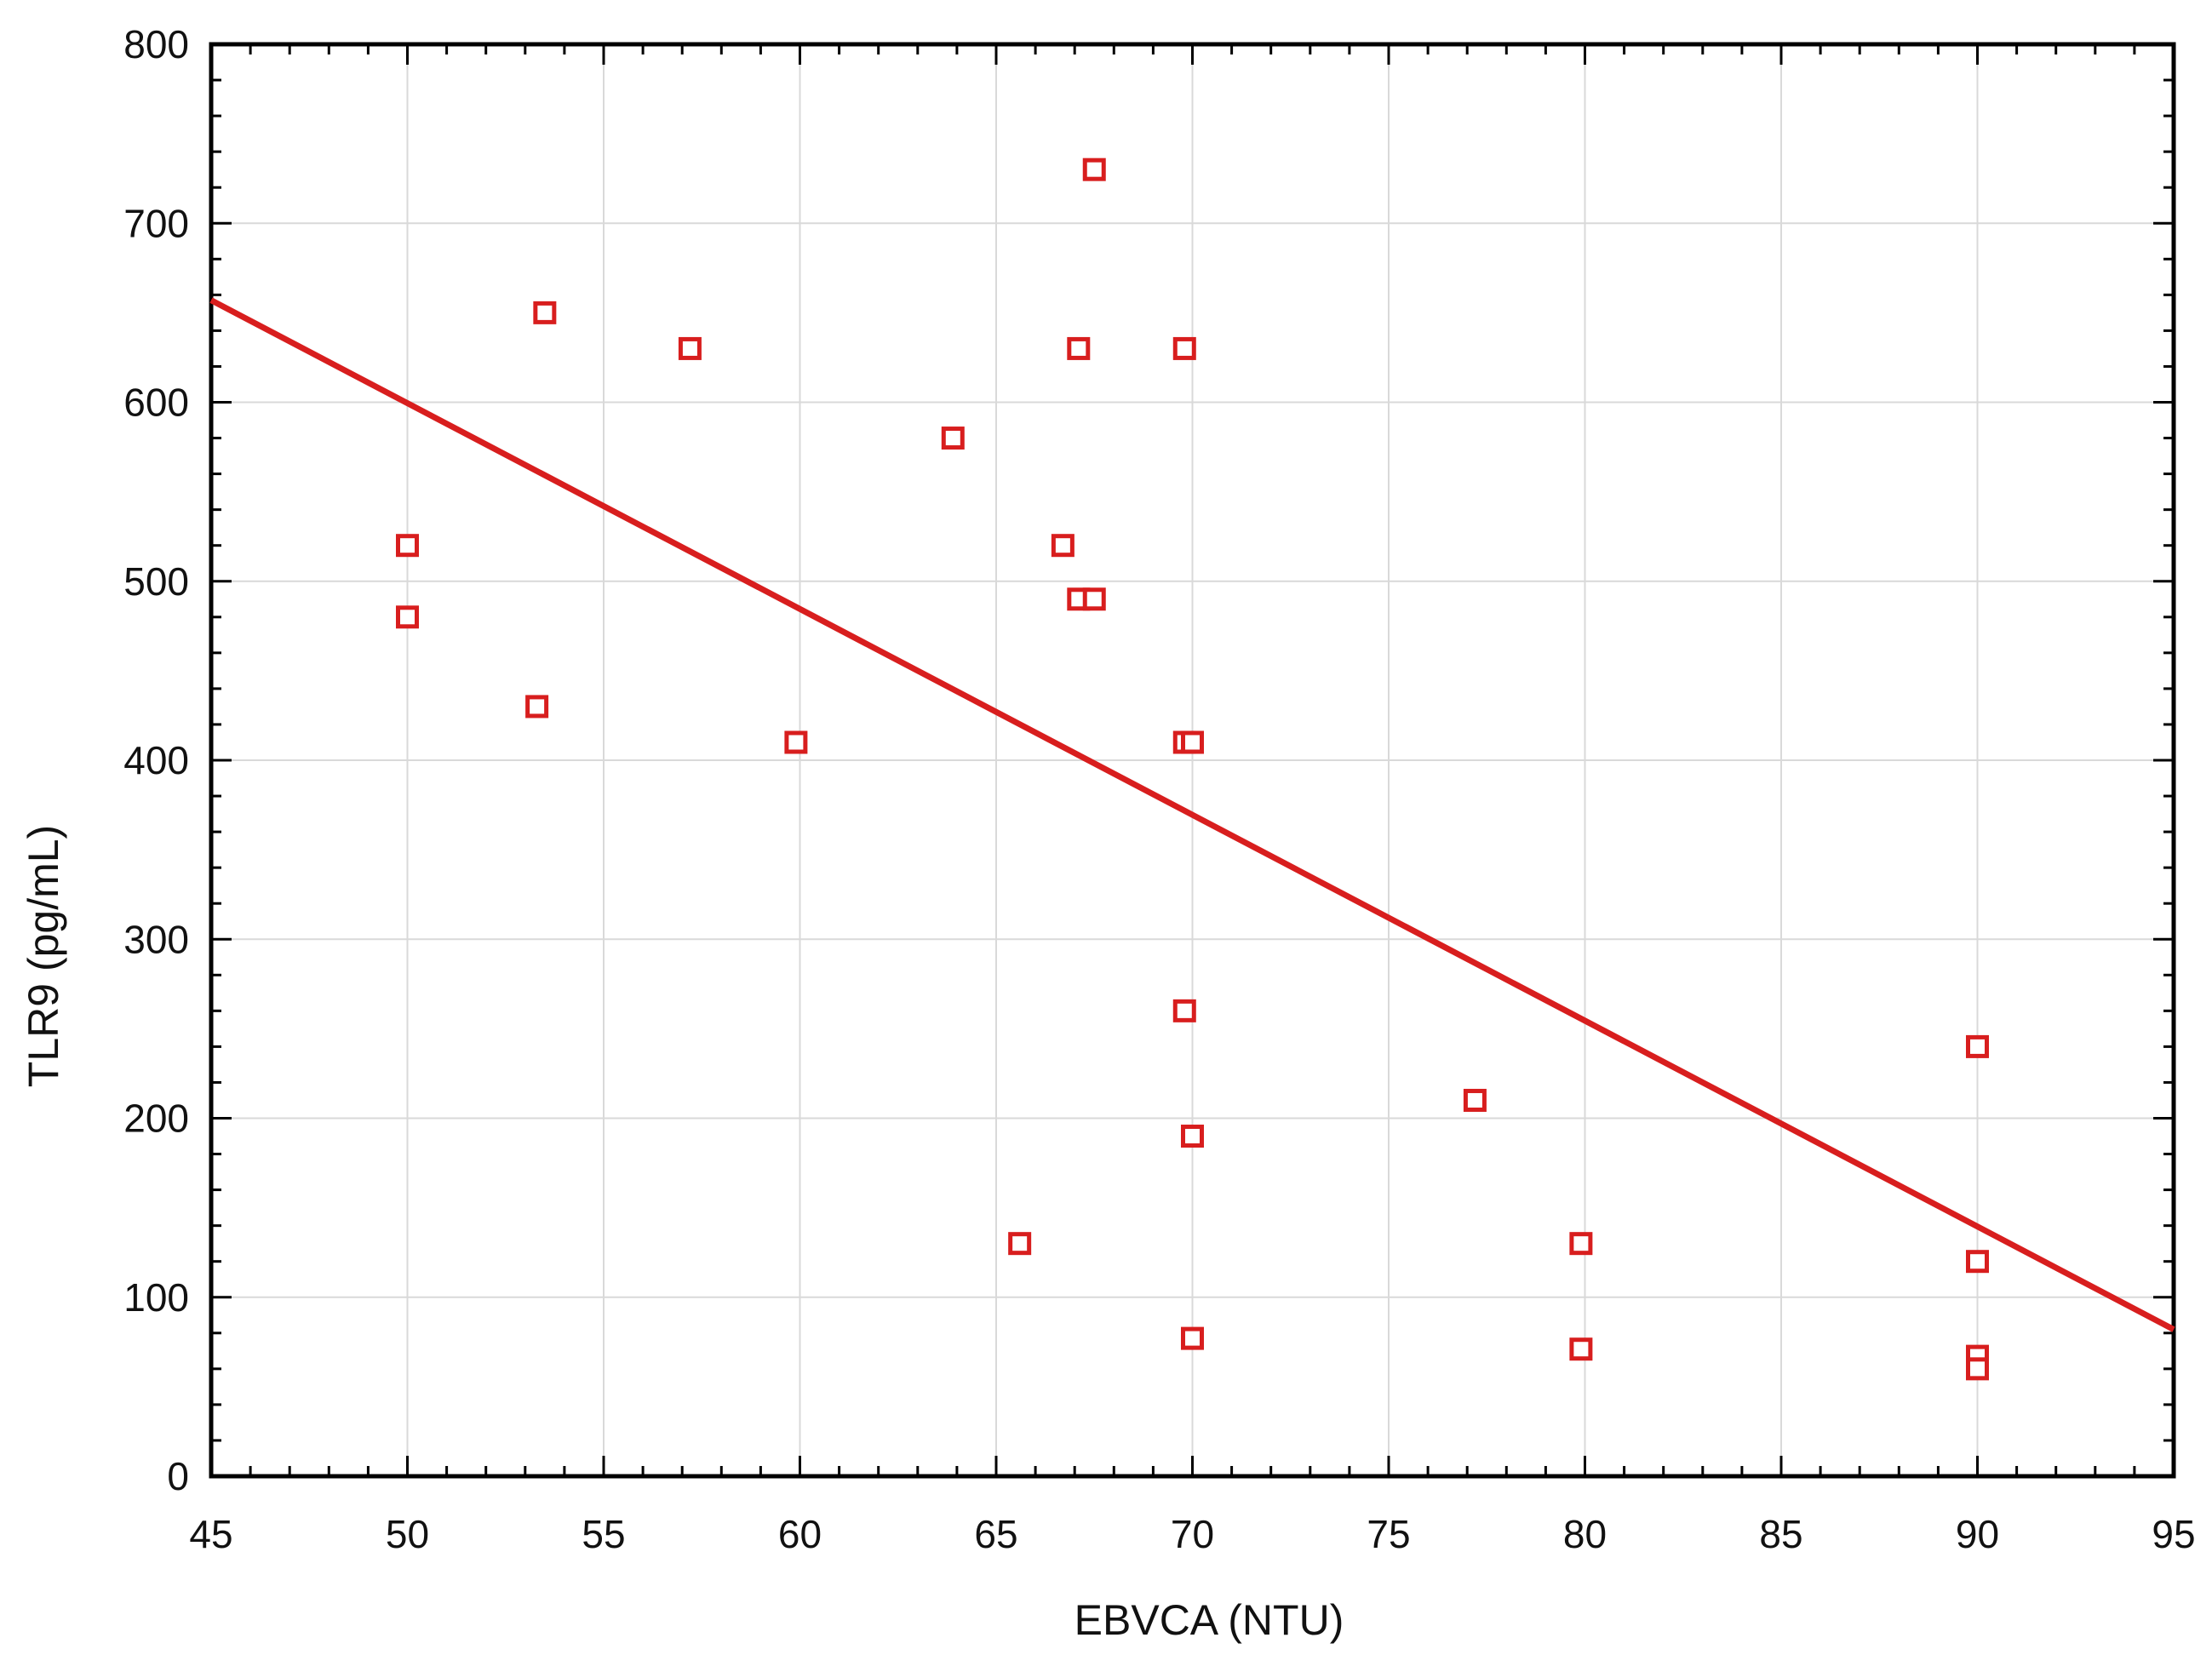 The width and height of the screenshot is (2212, 1655). Describe the element at coordinates (1585, 1534) in the screenshot. I see `x-tick-label: 80` at that location.